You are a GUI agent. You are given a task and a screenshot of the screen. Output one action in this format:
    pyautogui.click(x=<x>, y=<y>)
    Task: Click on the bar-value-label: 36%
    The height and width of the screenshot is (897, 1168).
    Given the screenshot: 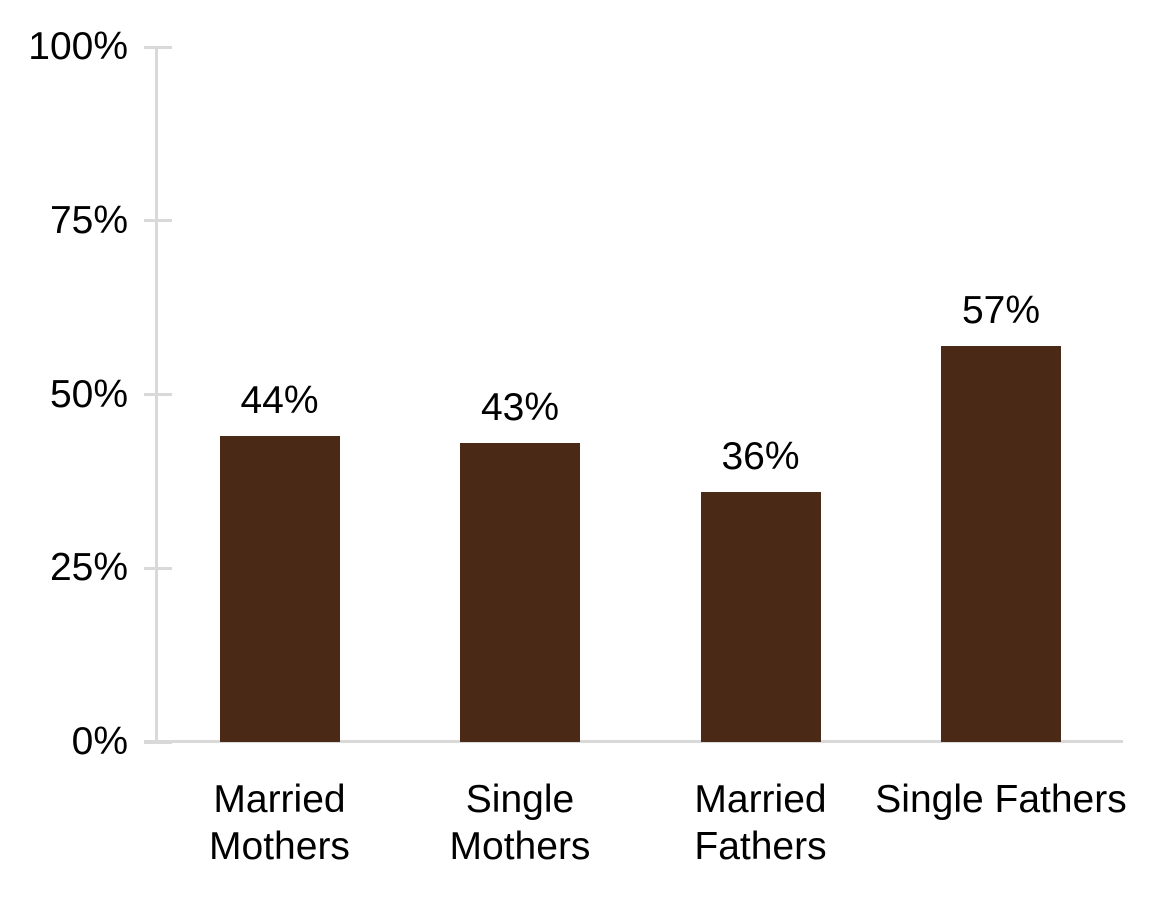 What is the action you would take?
    pyautogui.click(x=760, y=456)
    